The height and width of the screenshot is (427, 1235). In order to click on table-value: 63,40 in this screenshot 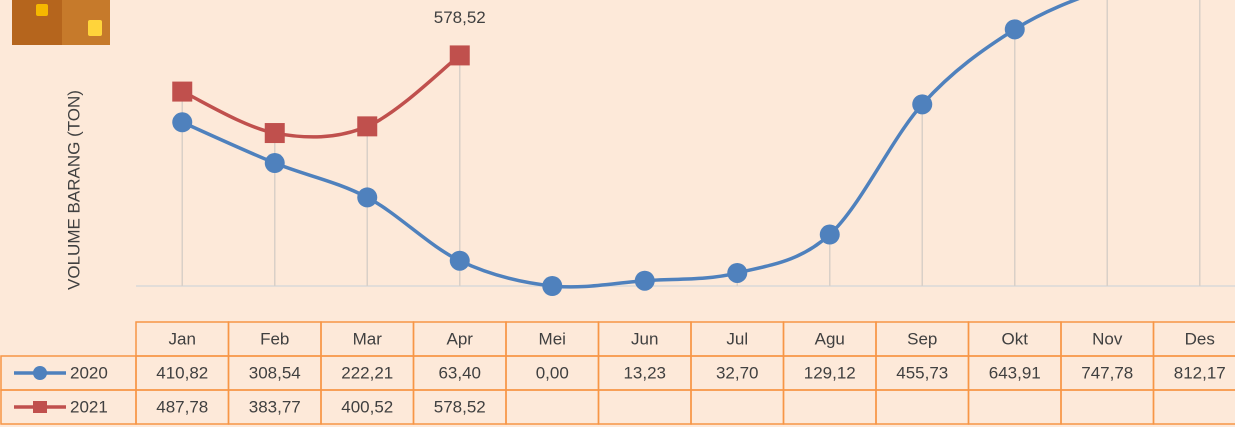, I will do `click(459, 372)`.